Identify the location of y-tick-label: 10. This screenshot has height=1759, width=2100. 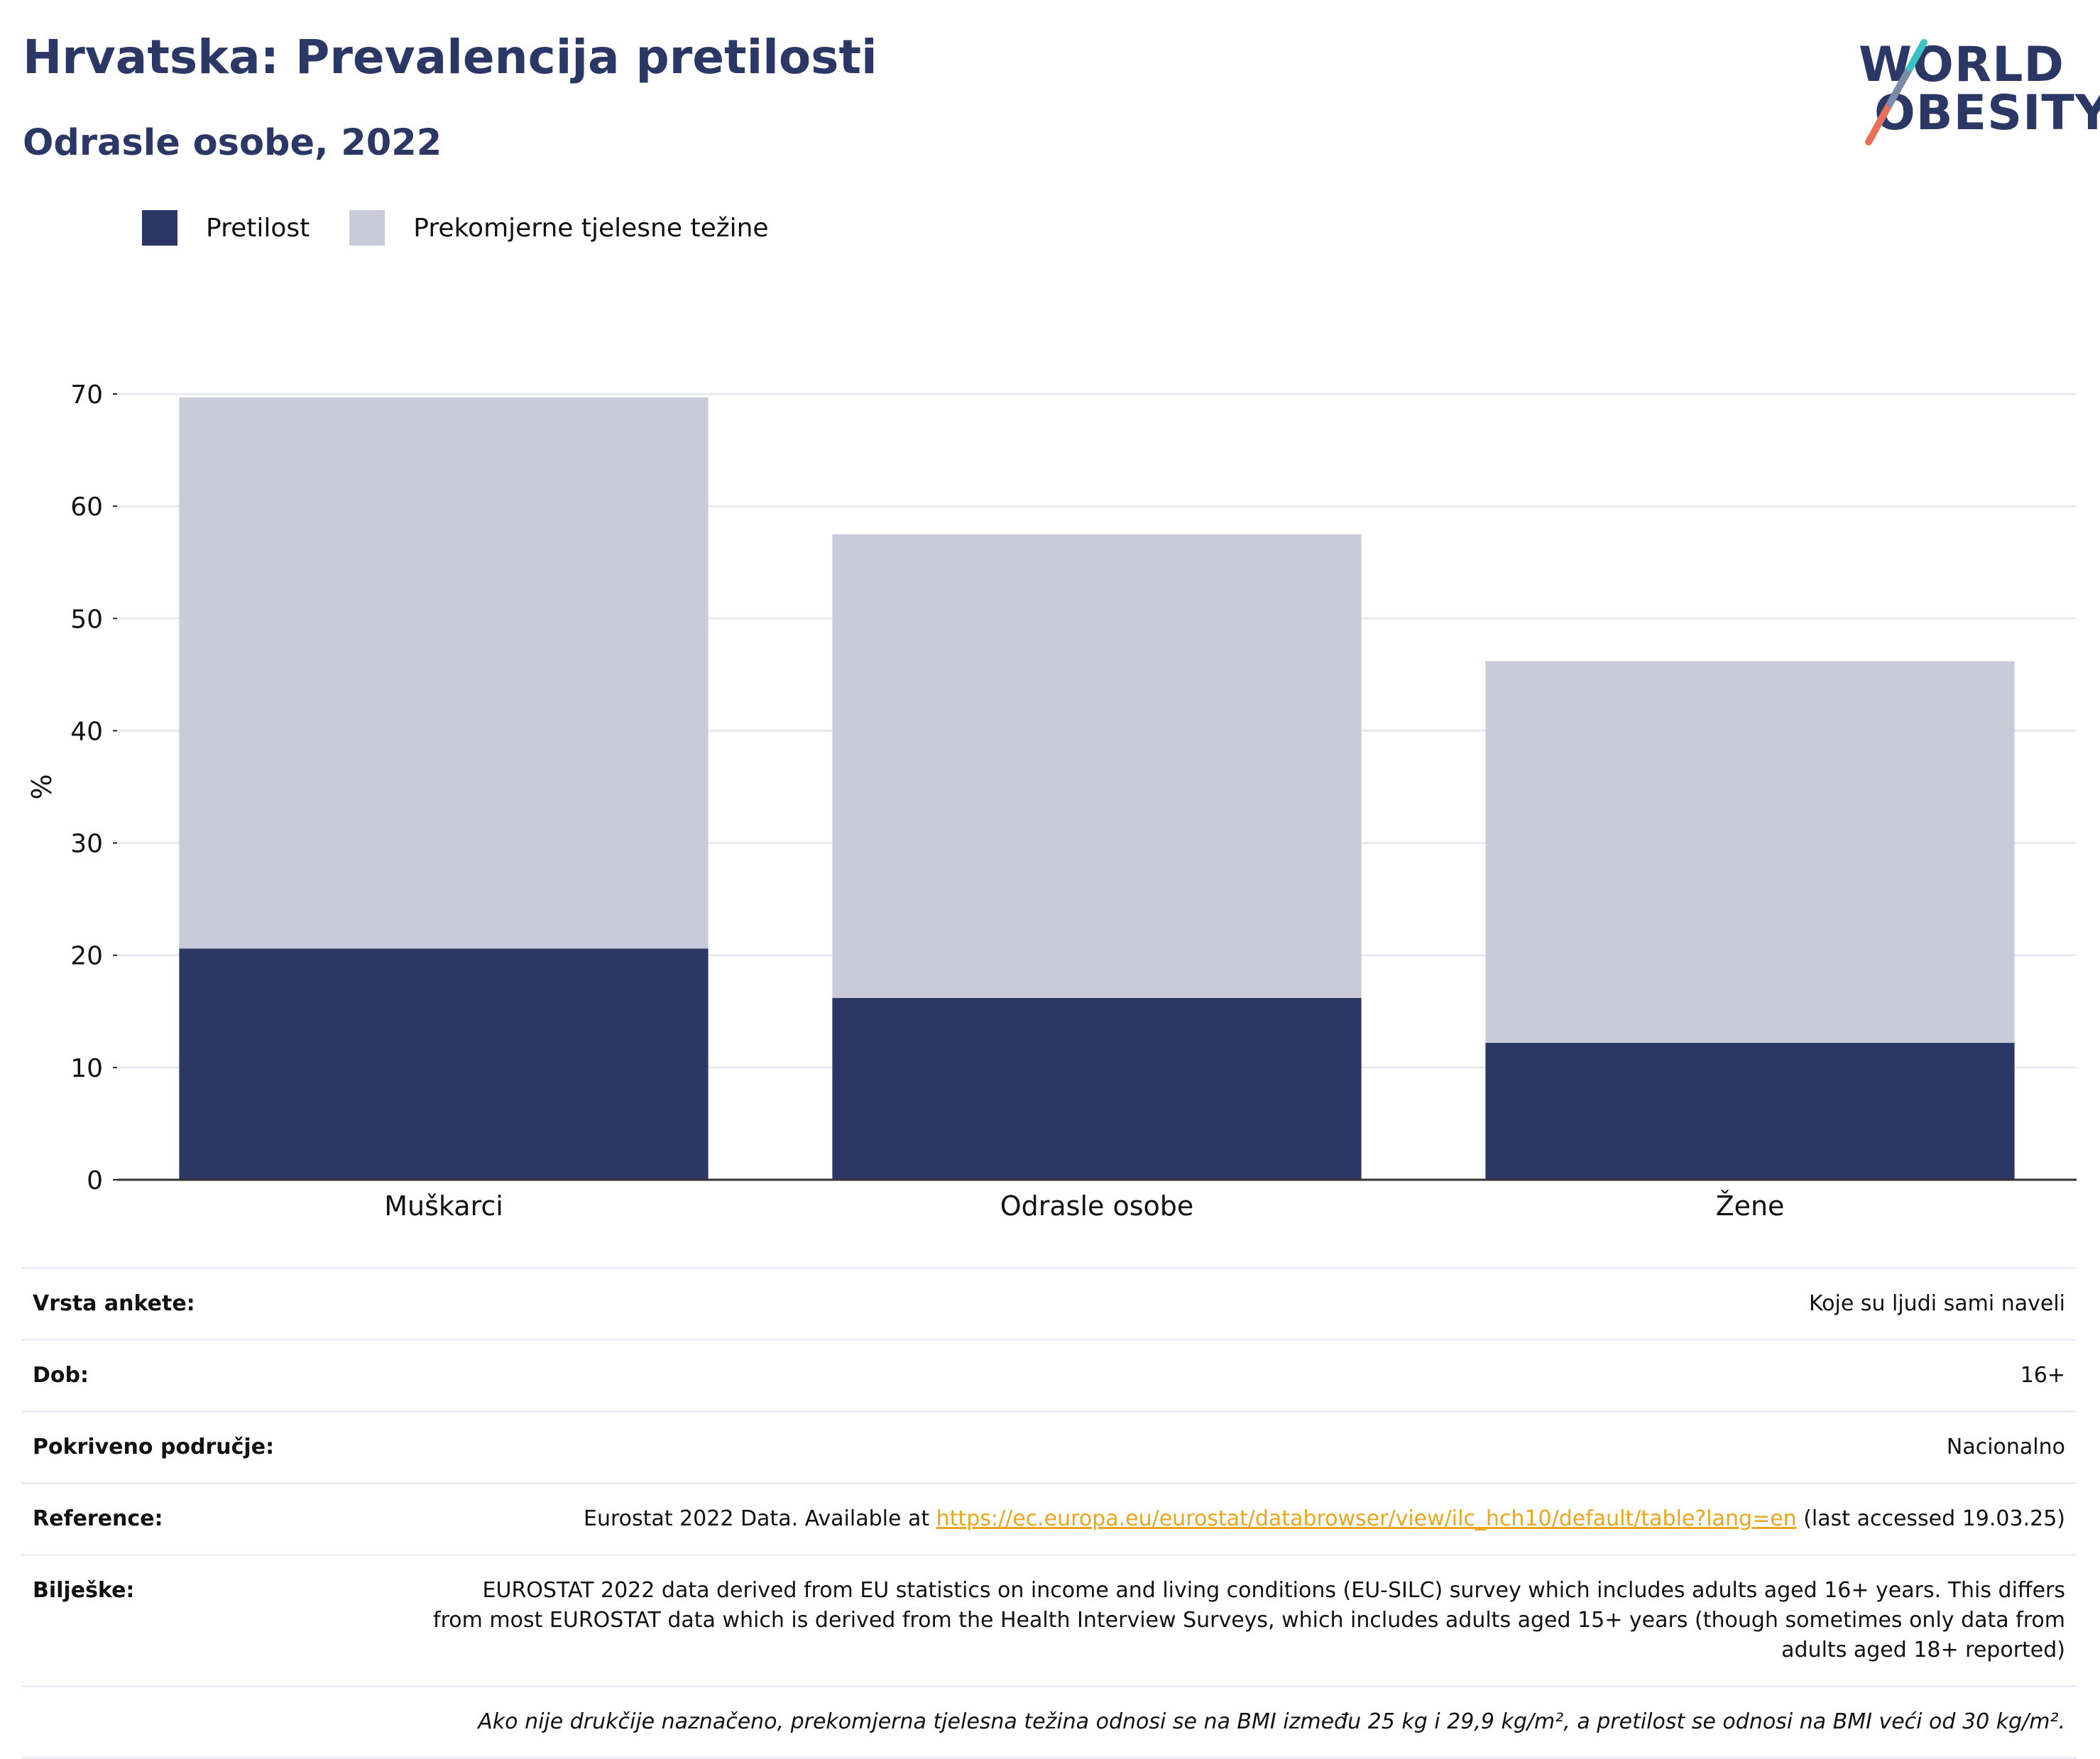
(86, 1068).